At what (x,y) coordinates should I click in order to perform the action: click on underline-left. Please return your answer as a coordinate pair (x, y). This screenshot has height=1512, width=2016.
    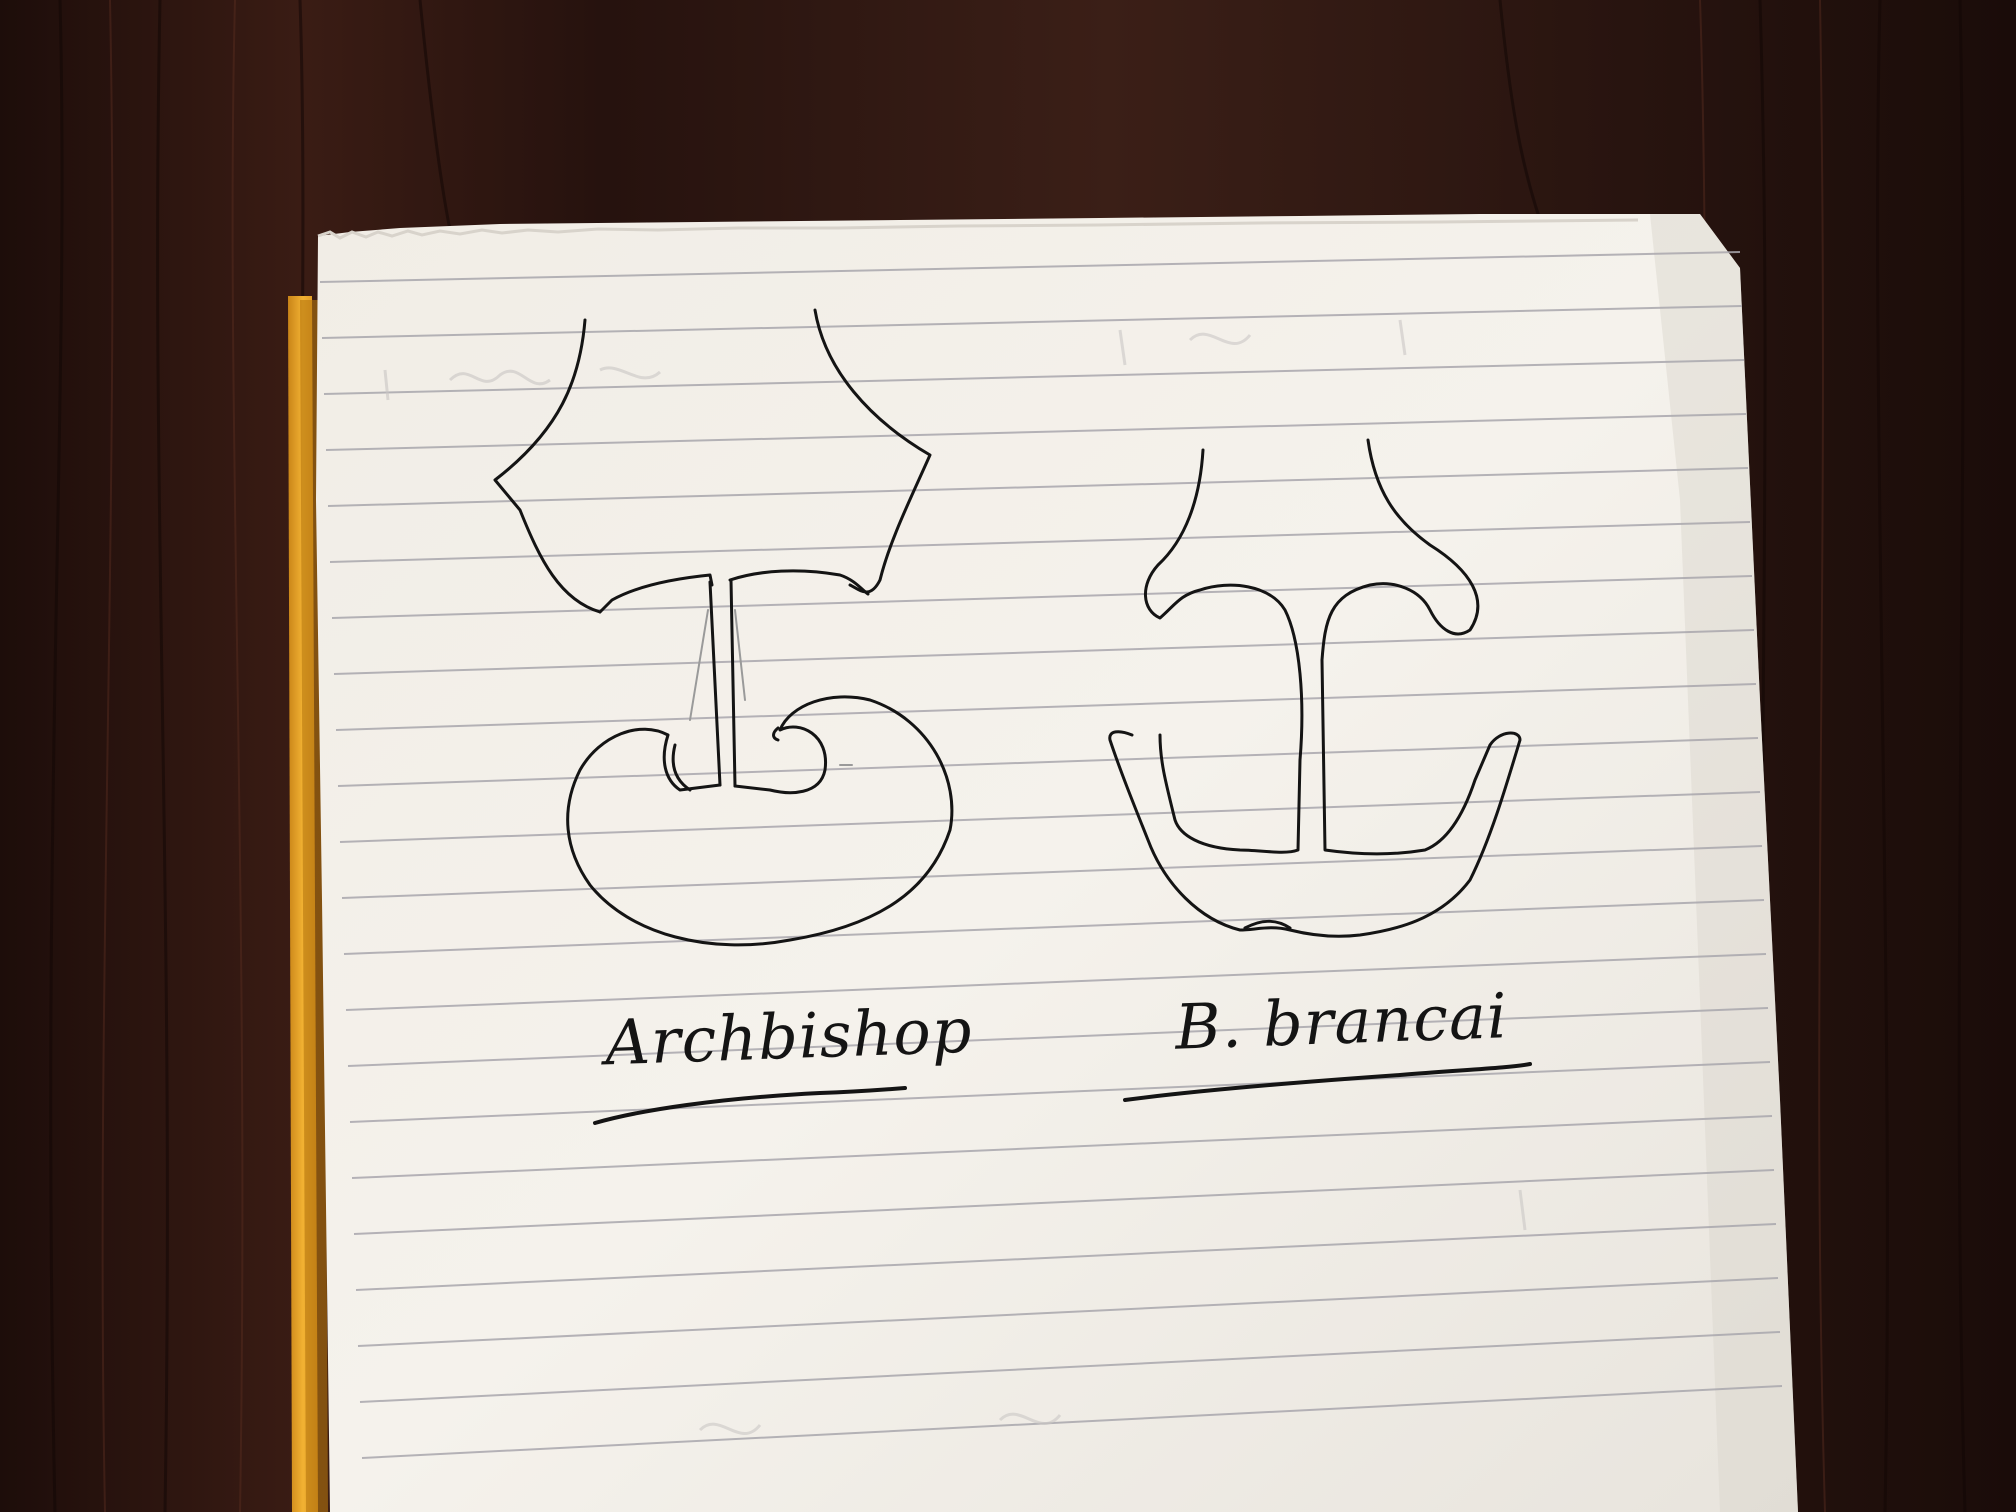
    Looking at the image, I should click on (750, 1105).